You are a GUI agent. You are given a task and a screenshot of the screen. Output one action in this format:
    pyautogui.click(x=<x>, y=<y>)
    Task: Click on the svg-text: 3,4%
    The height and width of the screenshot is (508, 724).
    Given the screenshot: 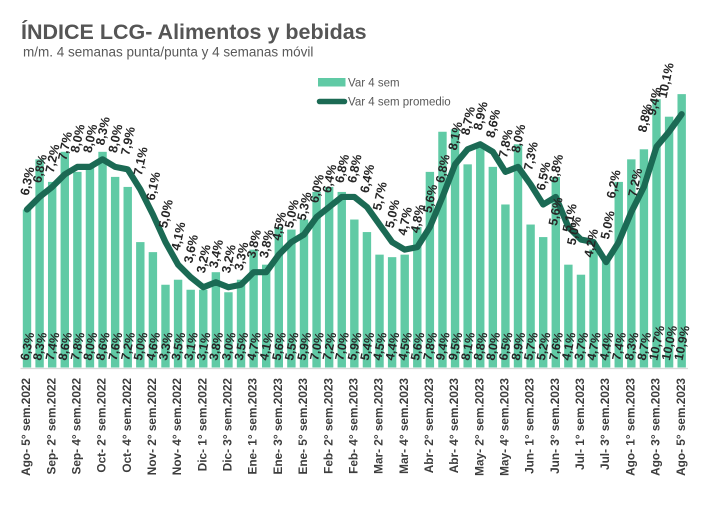 What is the action you would take?
    pyautogui.click(x=217, y=253)
    